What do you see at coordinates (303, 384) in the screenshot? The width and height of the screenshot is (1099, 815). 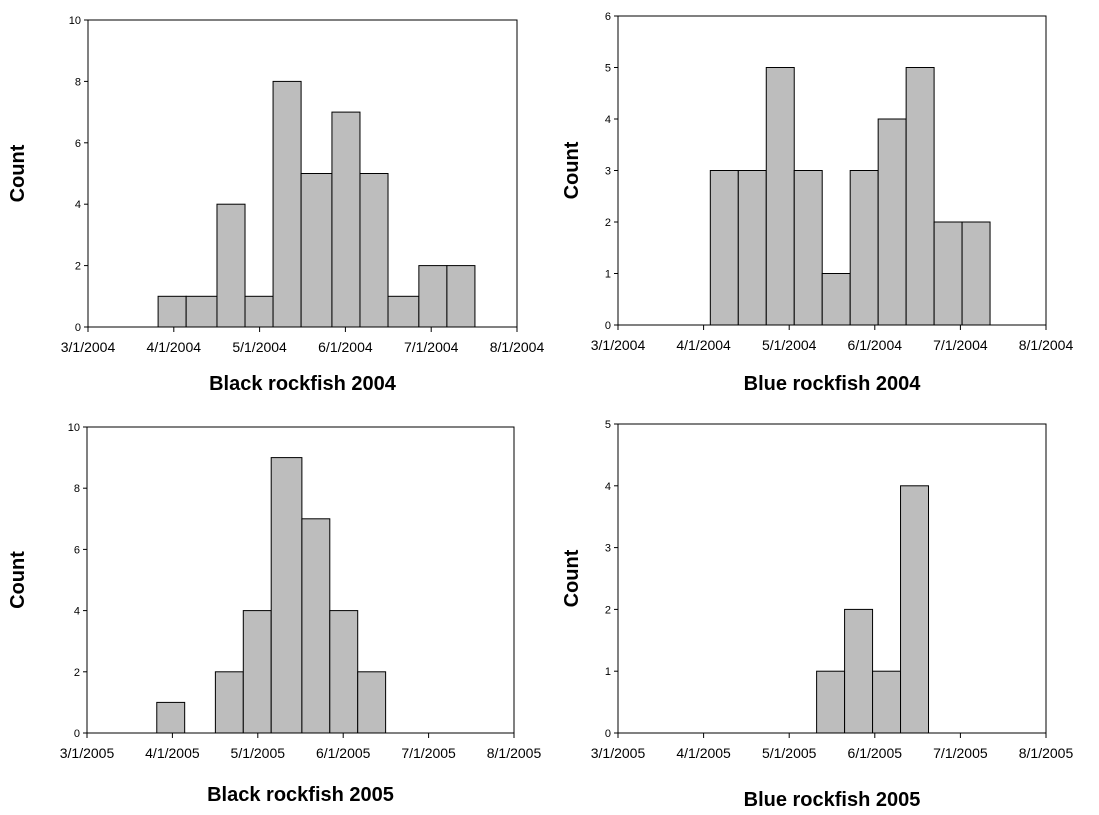 I see `chart-title: Black rockfish 2004` at bounding box center [303, 384].